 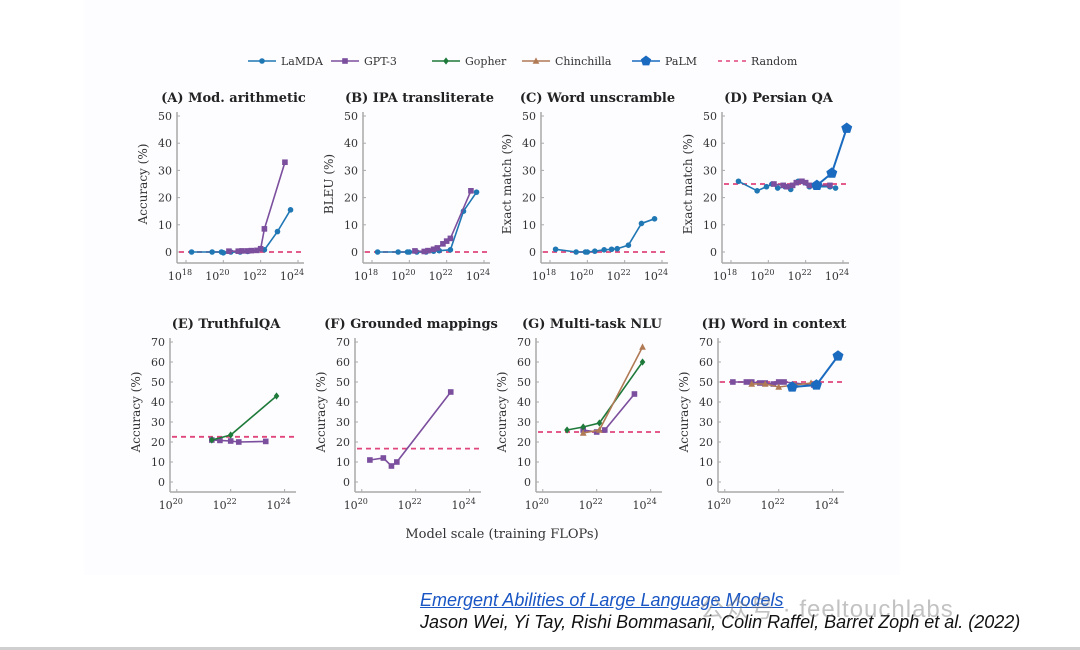 What do you see at coordinates (233, 98) in the screenshot?
I see `chart-title: (A) Mod. arithmetic` at bounding box center [233, 98].